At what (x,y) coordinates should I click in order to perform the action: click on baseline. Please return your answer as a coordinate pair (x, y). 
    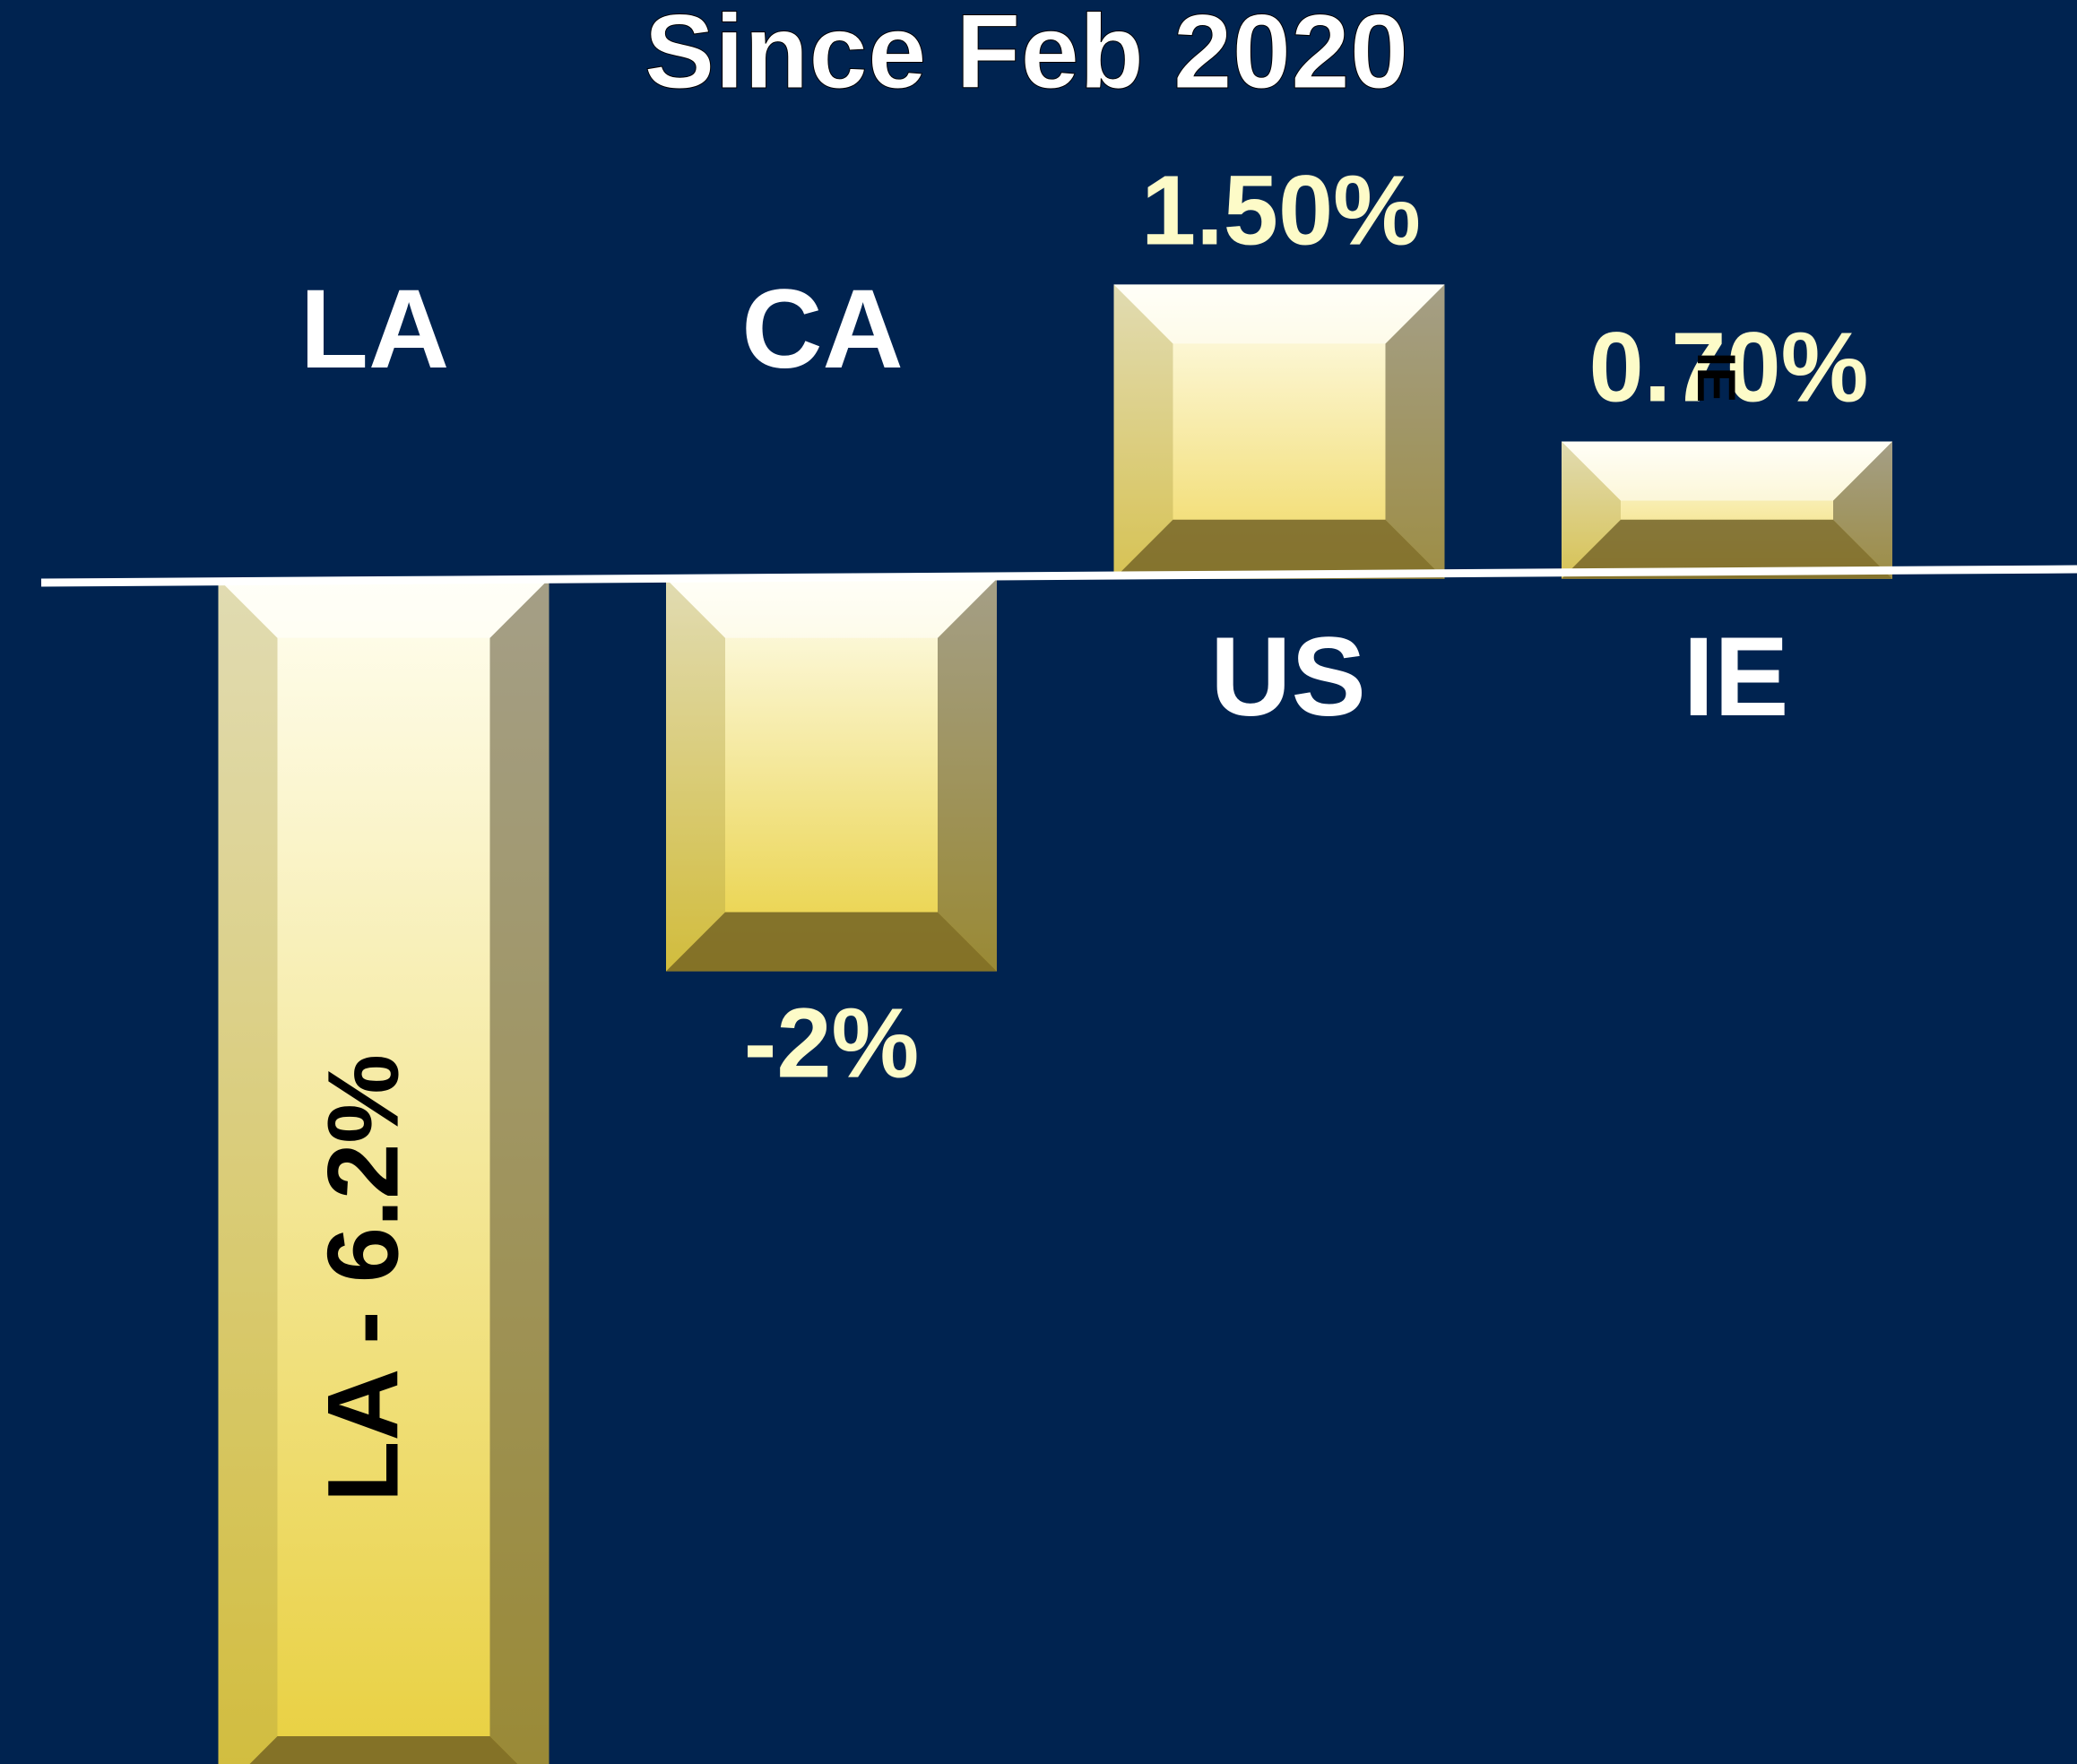
    Looking at the image, I should click on (1058, 576).